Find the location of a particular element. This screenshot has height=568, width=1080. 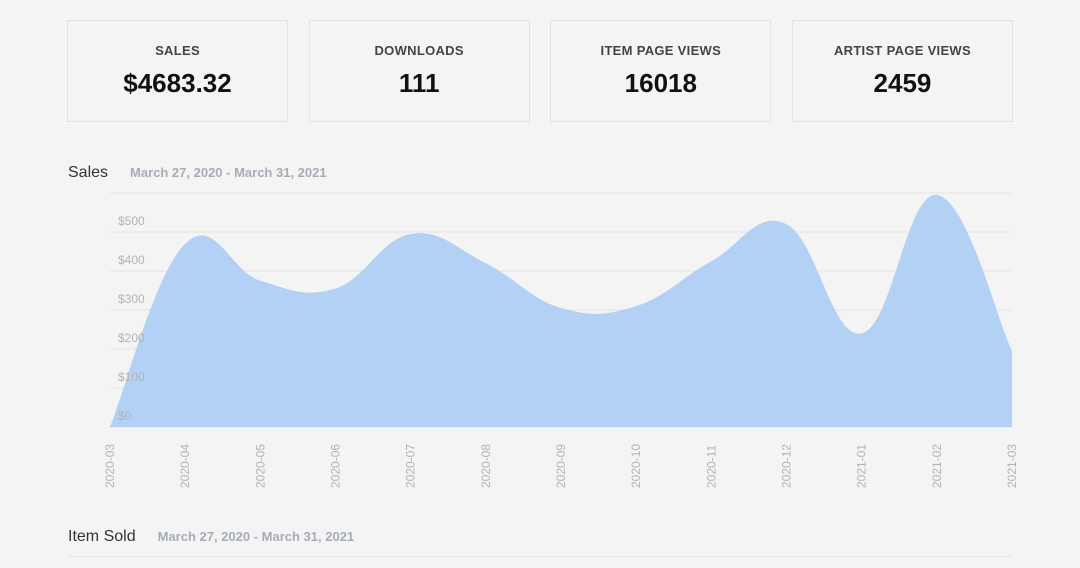

stat-card-artist-page-views: ARTIST PAGE VIEWS 2459 is located at coordinates (902, 71).